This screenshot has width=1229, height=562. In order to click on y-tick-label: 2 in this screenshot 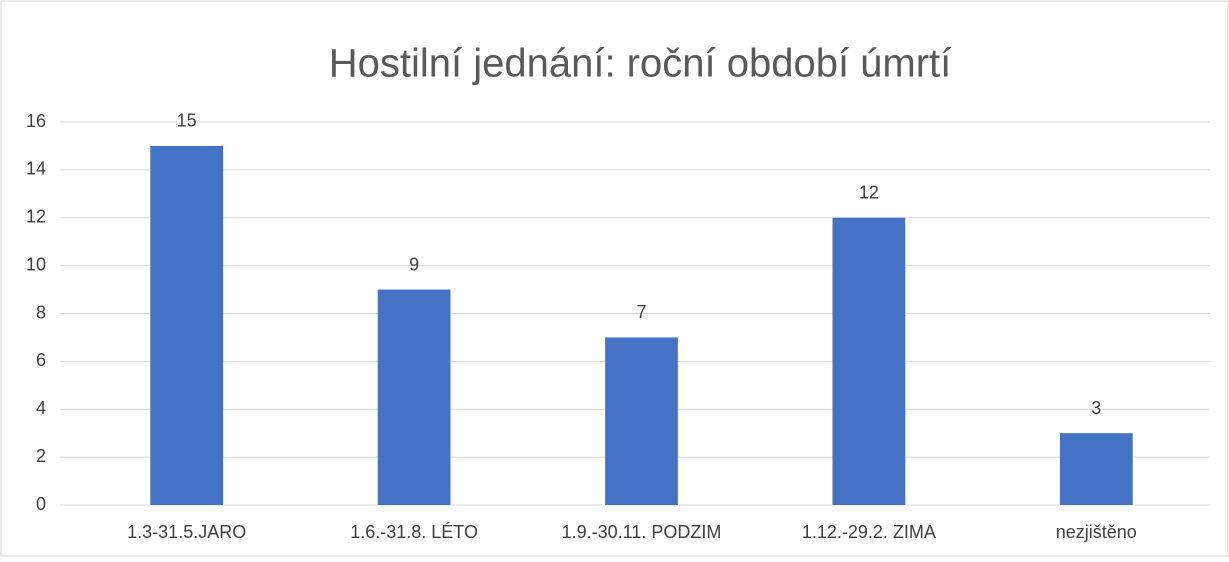, I will do `click(41, 456)`.